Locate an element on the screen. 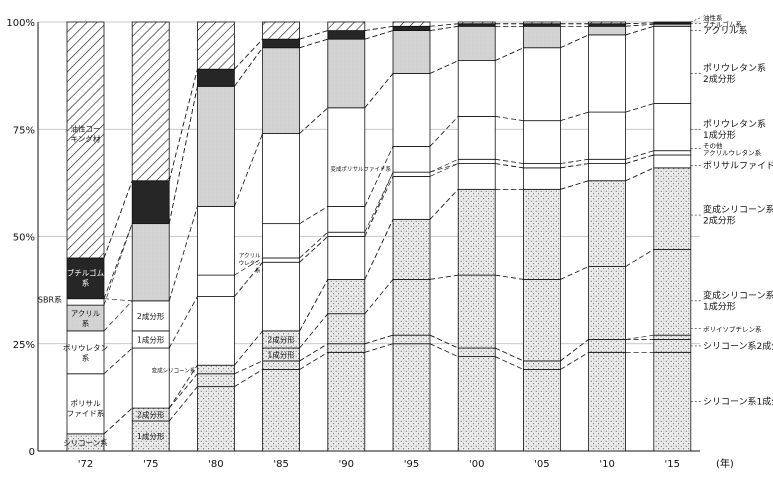 Image resolution: width=773 pixels, height=483 pixels. x-tick-label: '15 is located at coordinates (672, 464).